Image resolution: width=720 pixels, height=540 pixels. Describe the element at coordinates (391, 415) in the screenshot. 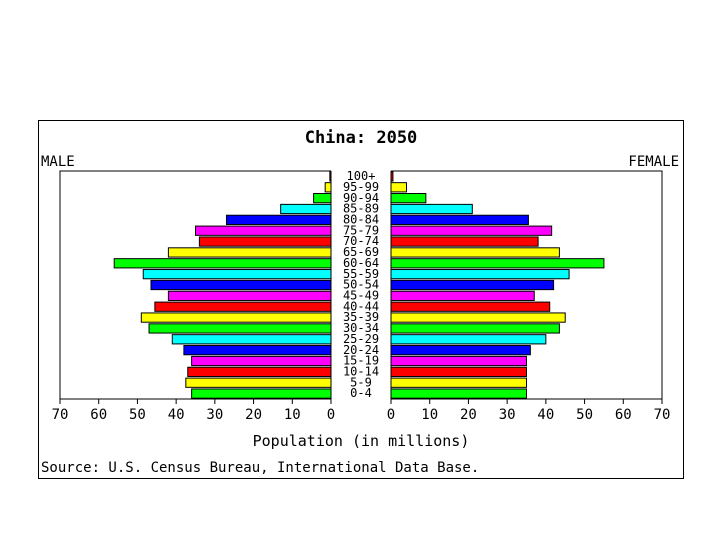

I see `female-x-tick-label: 0` at that location.